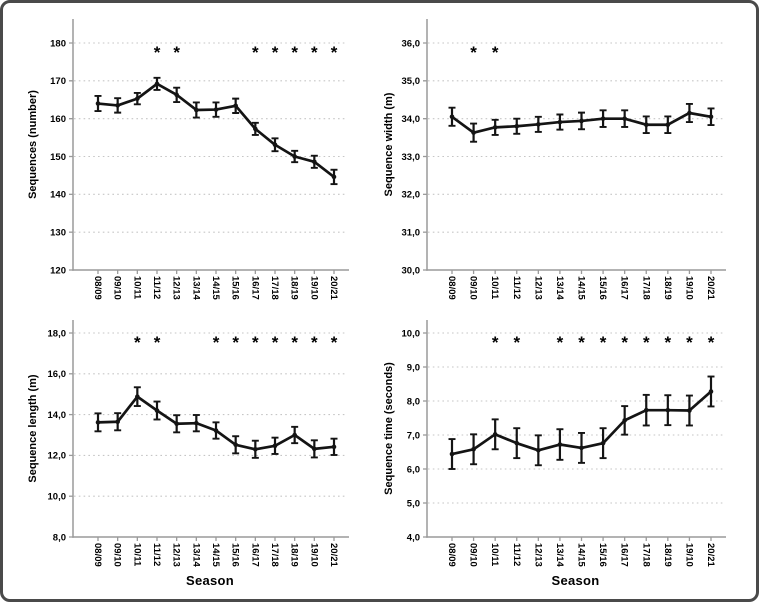 This screenshot has height=602, width=759. Describe the element at coordinates (411, 43) in the screenshot. I see `y-tick-label: 36,0` at that location.